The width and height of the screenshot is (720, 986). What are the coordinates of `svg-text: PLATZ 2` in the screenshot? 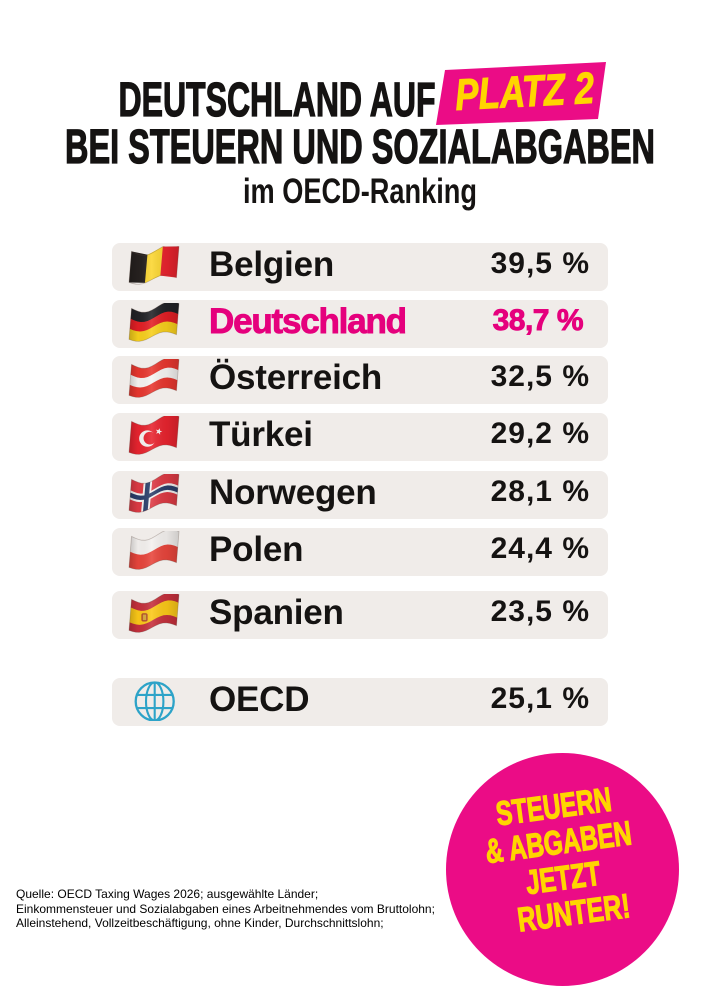 It's located at (525, 92).